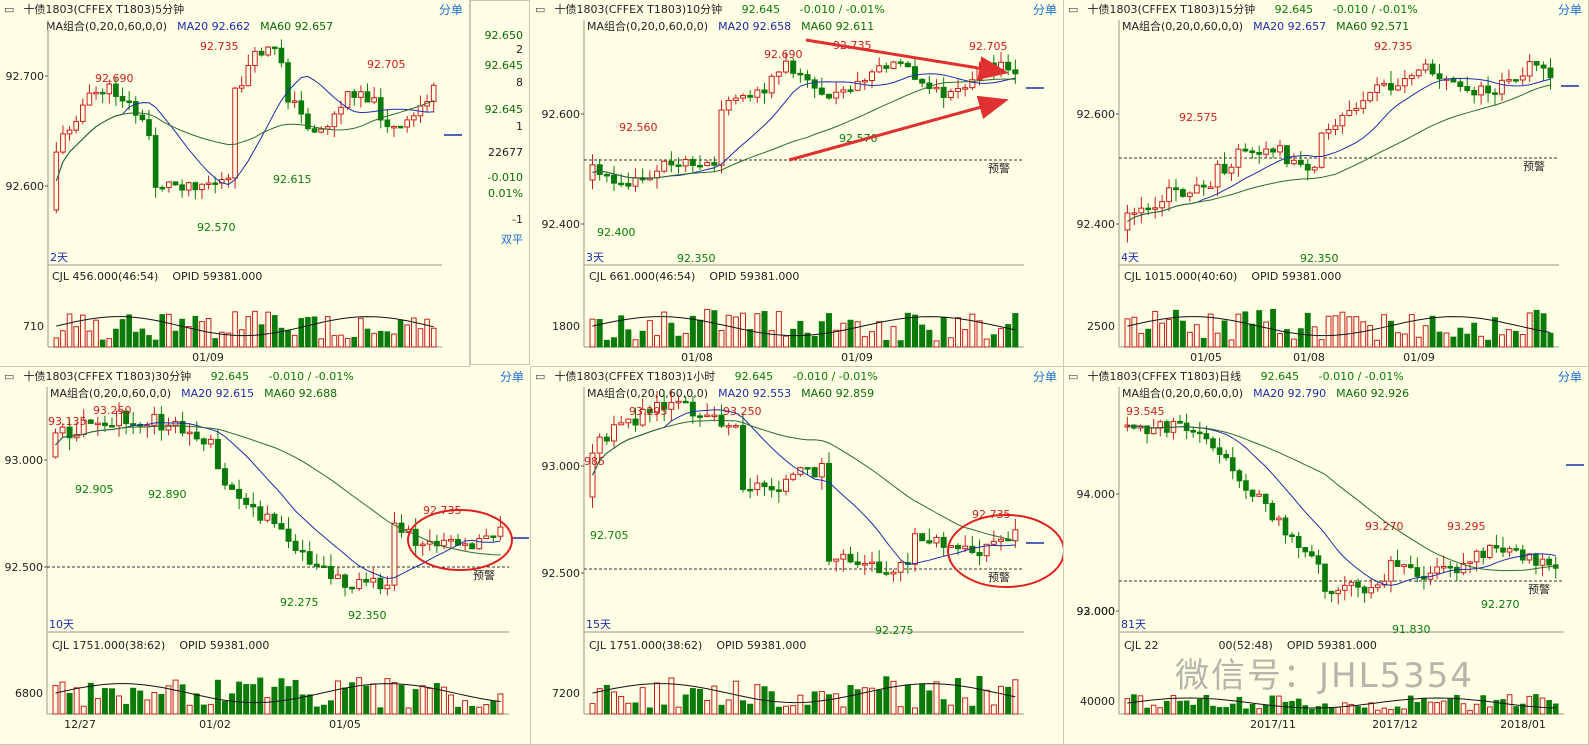  What do you see at coordinates (1130, 257) in the screenshot?
I see `days-label: 4天` at bounding box center [1130, 257].